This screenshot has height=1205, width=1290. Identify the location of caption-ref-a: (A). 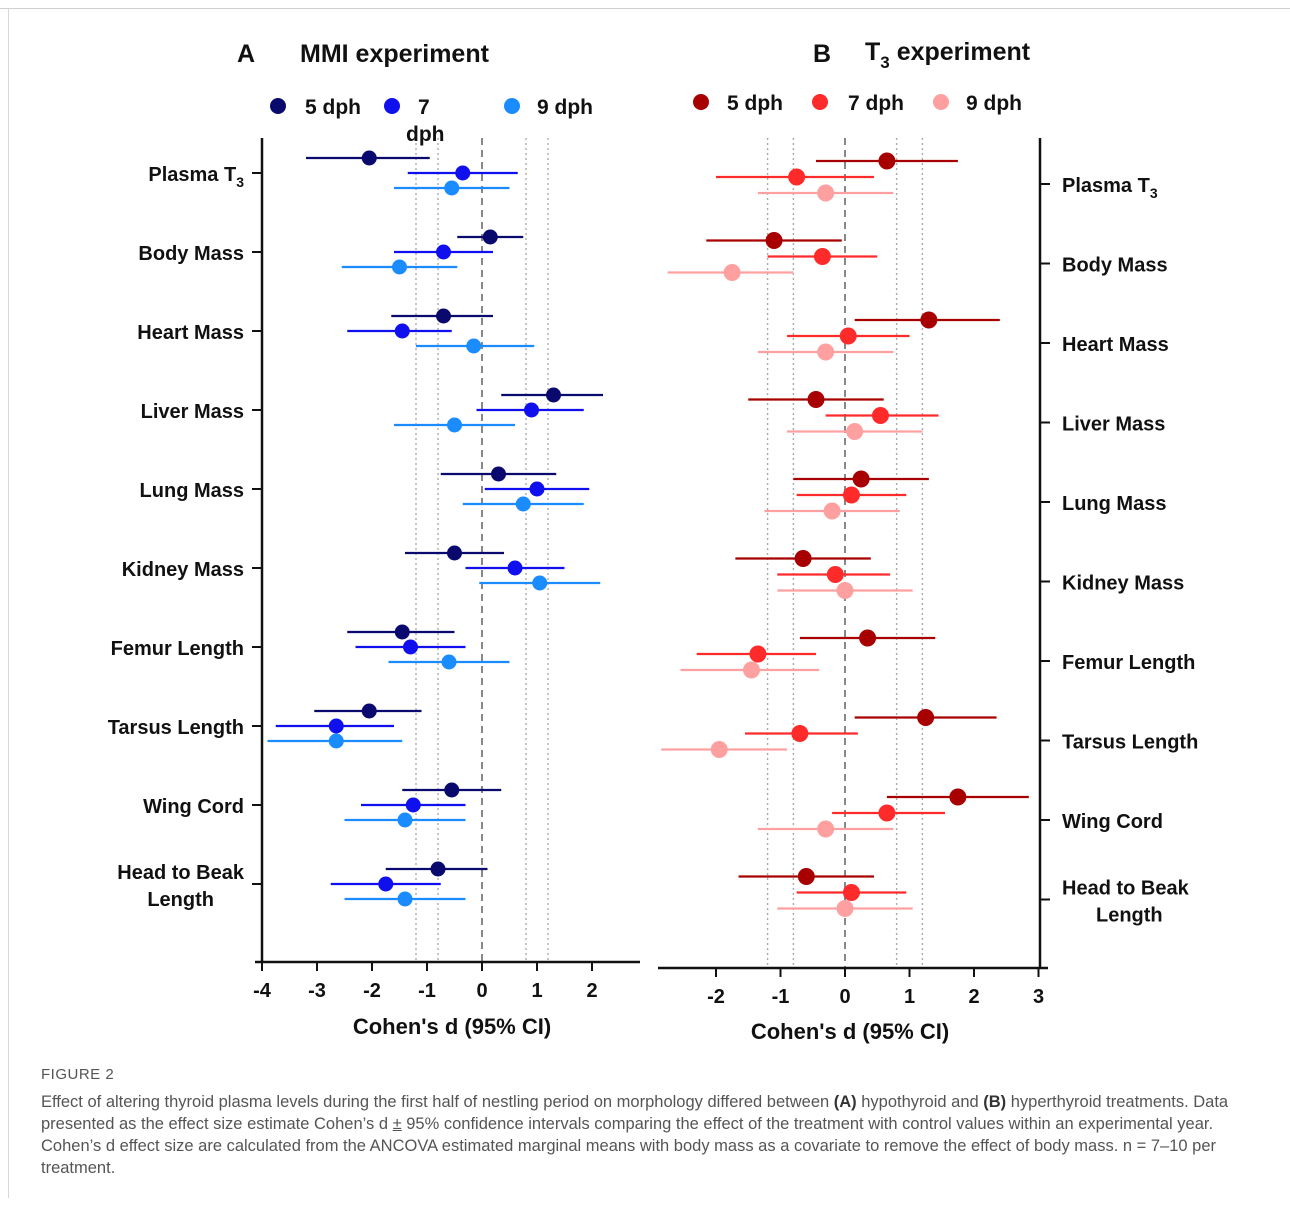
(845, 1102).